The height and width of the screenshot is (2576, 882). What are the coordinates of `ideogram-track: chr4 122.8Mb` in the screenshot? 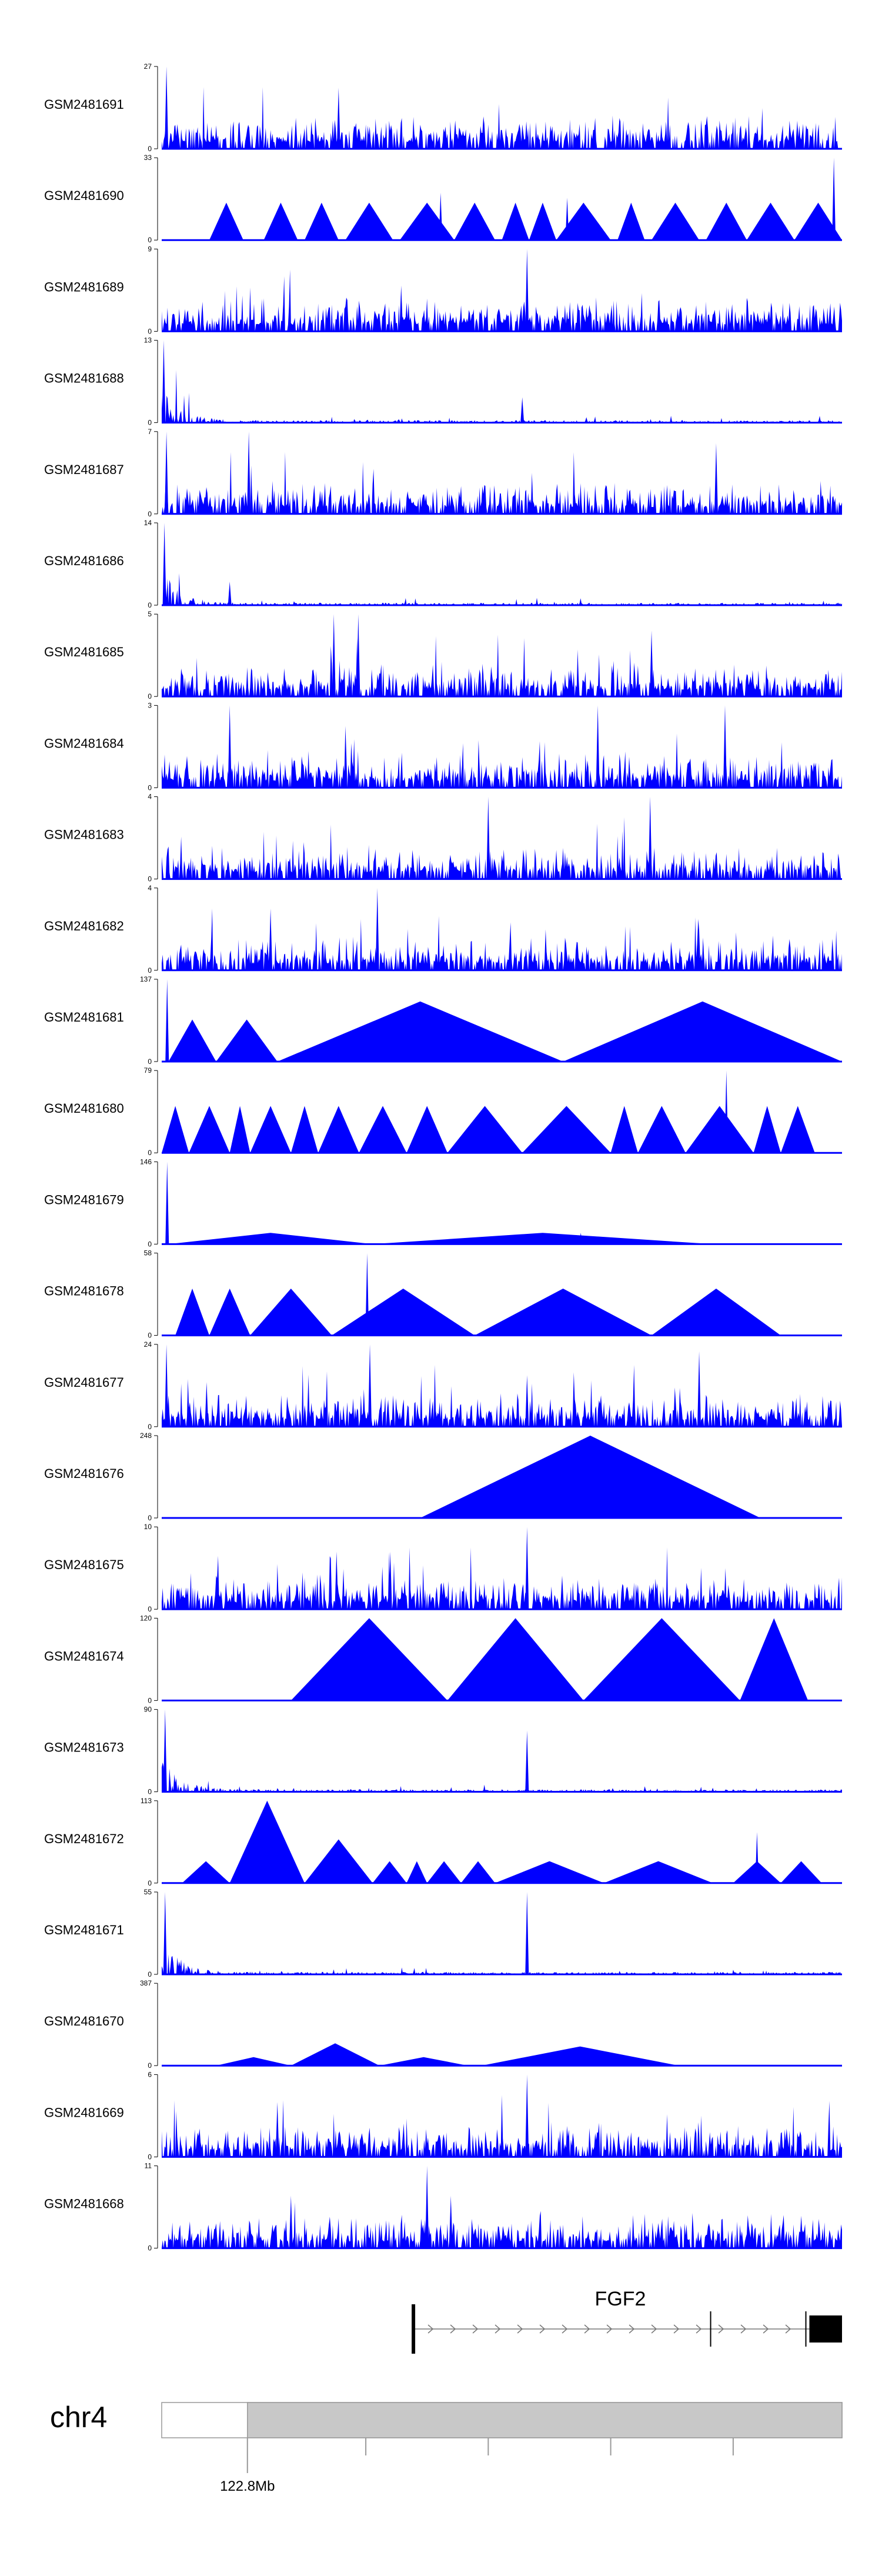 It's located at (446, 2447).